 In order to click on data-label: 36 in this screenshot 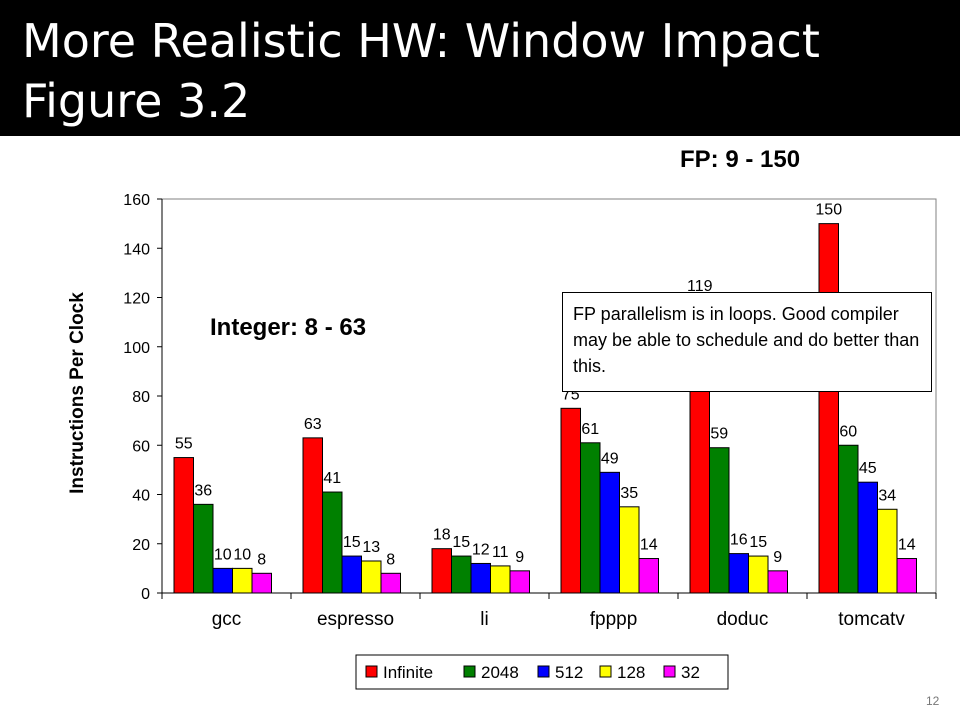, I will do `click(203, 490)`.